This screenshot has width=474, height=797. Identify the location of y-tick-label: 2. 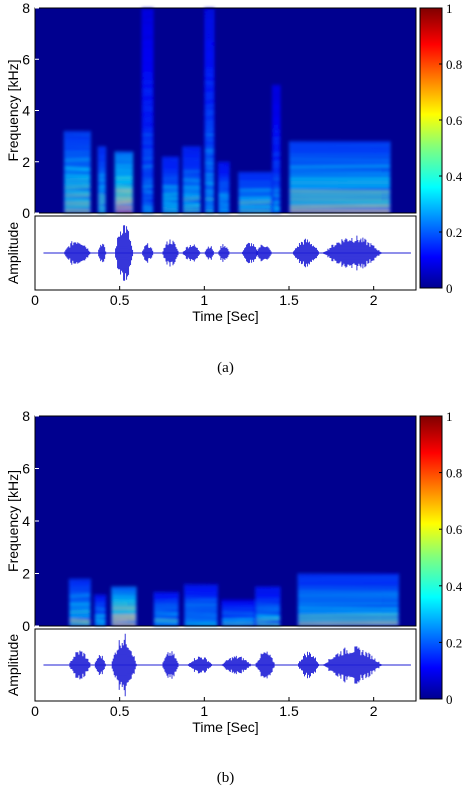
(26, 162).